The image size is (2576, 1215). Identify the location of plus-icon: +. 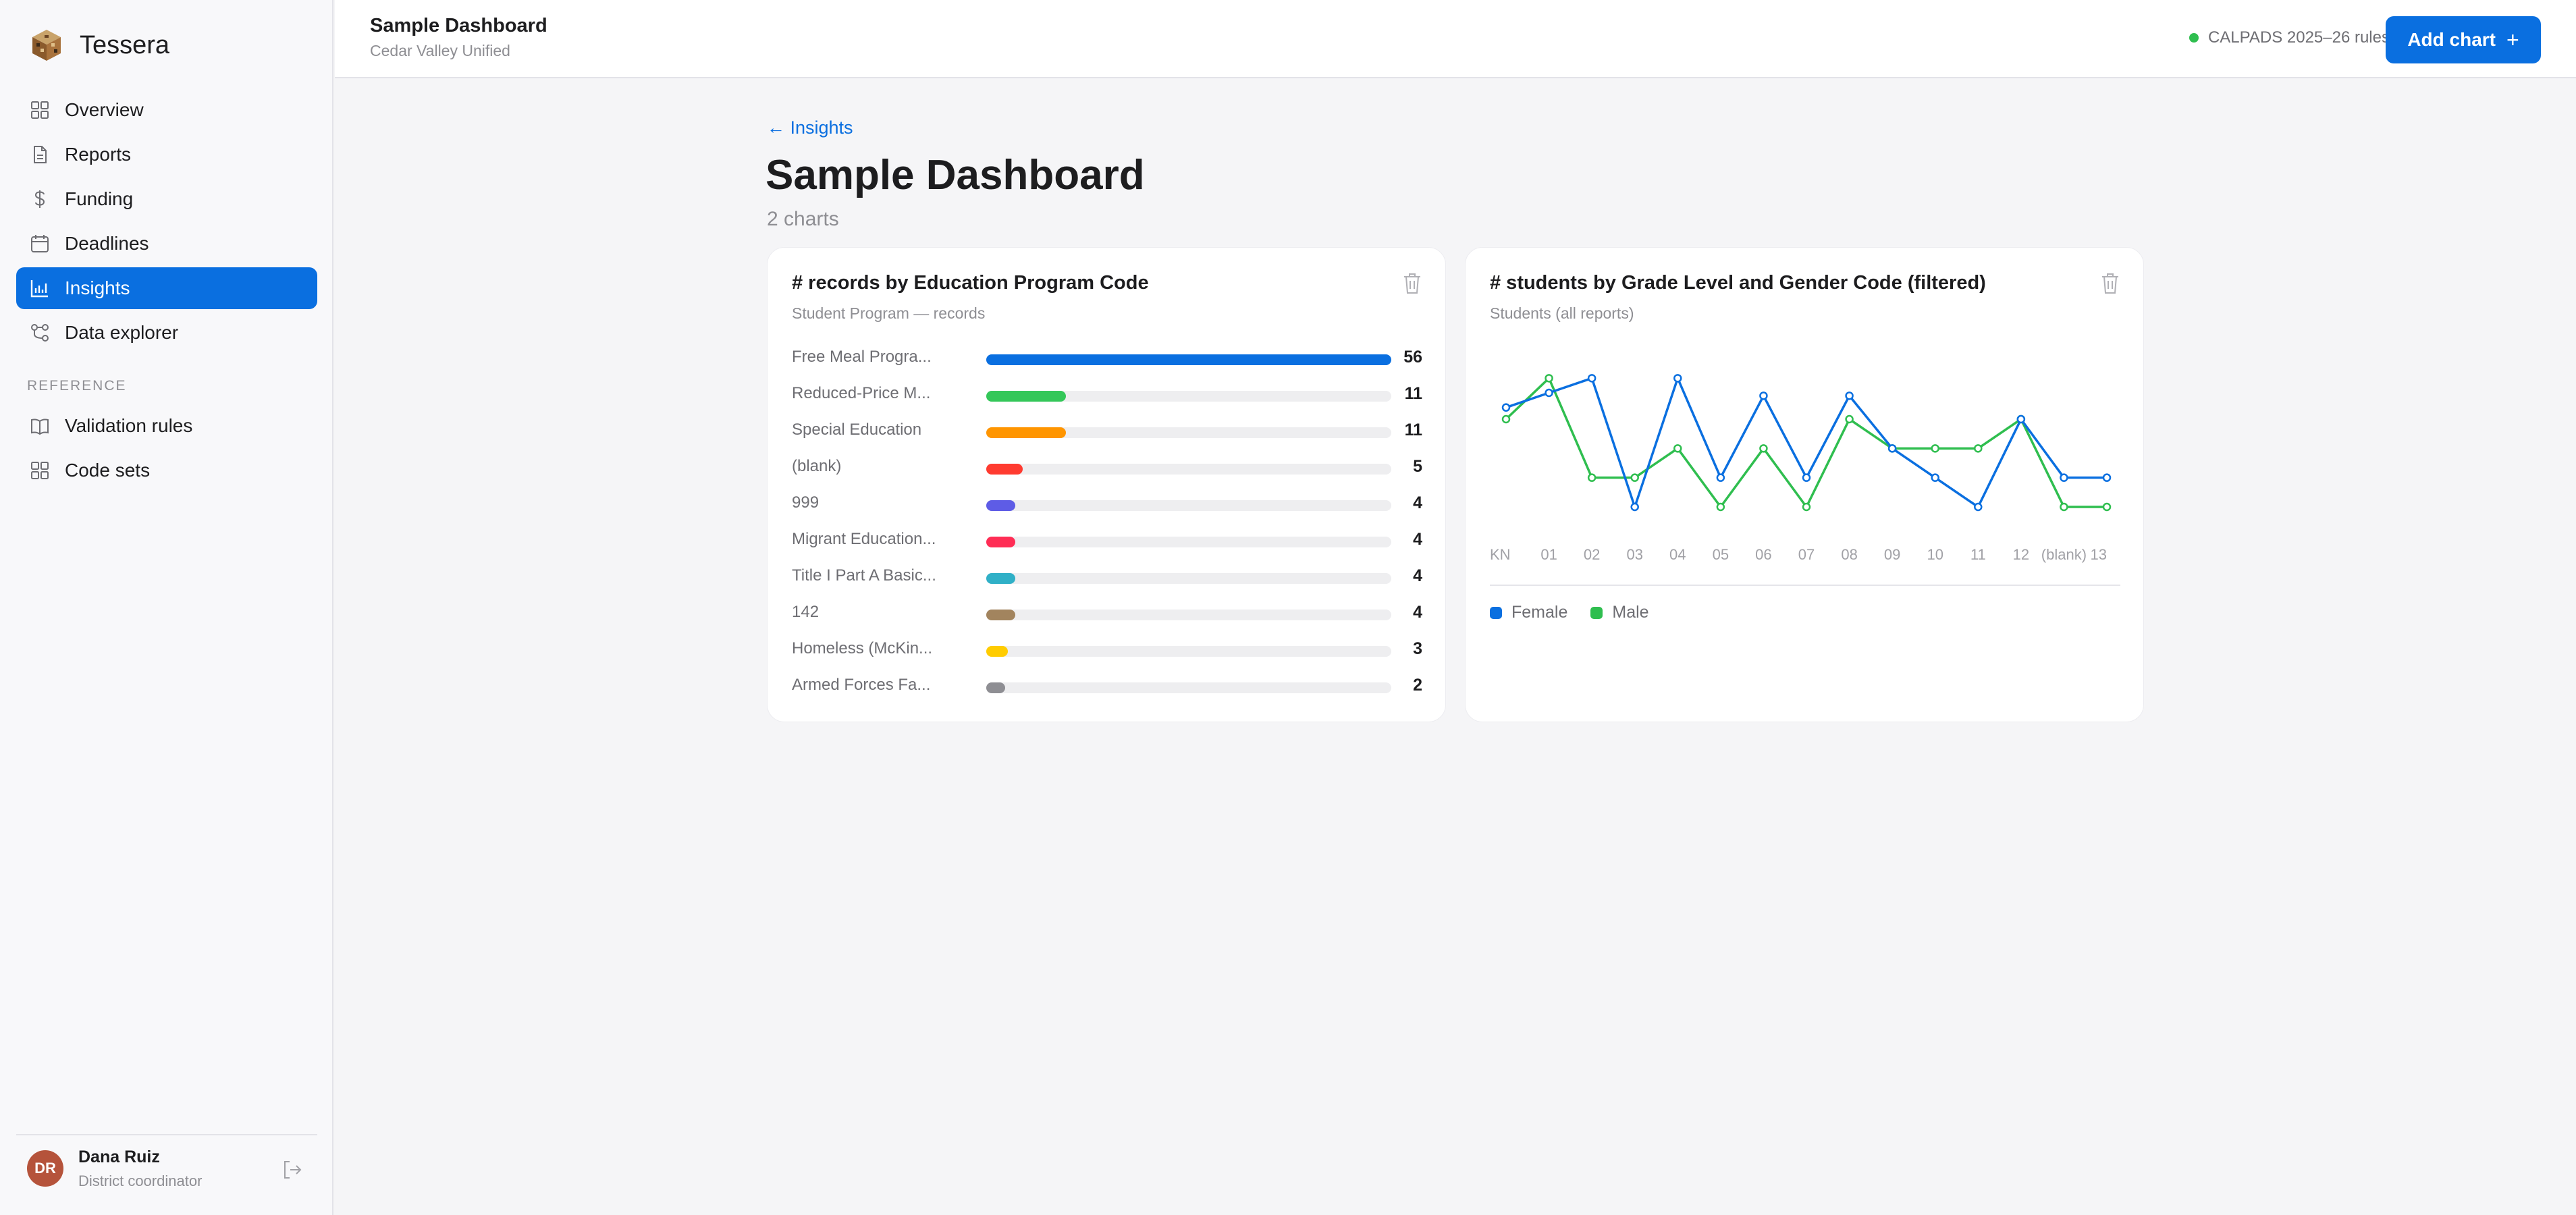
(2512, 39).